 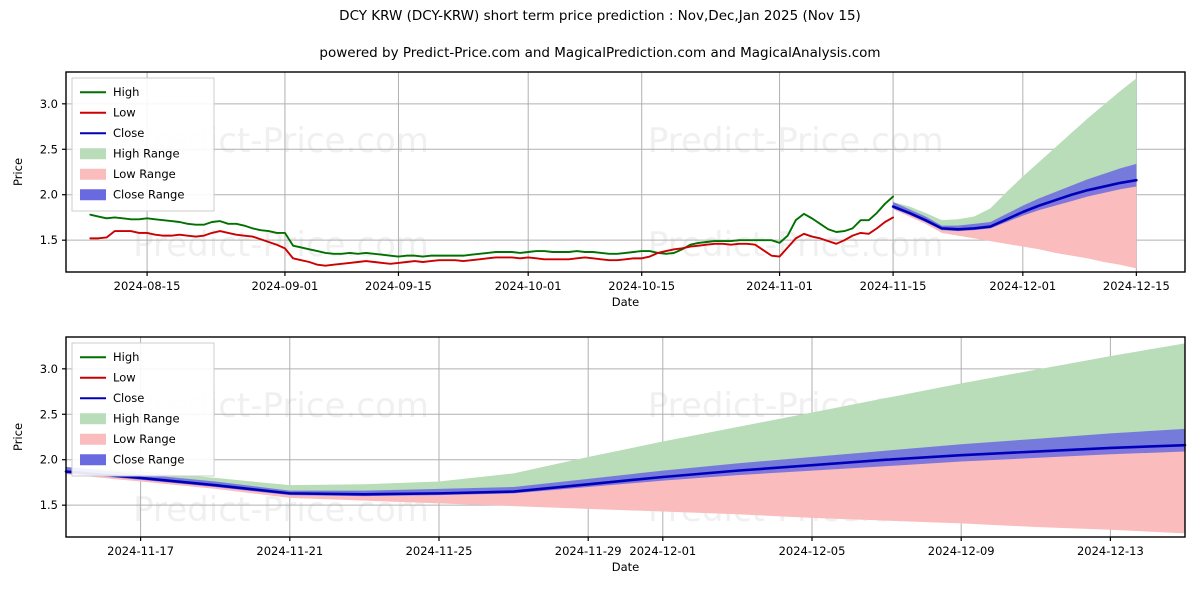 What do you see at coordinates (779, 286) in the screenshot?
I see `x-tick-label: 2024-11-01` at bounding box center [779, 286].